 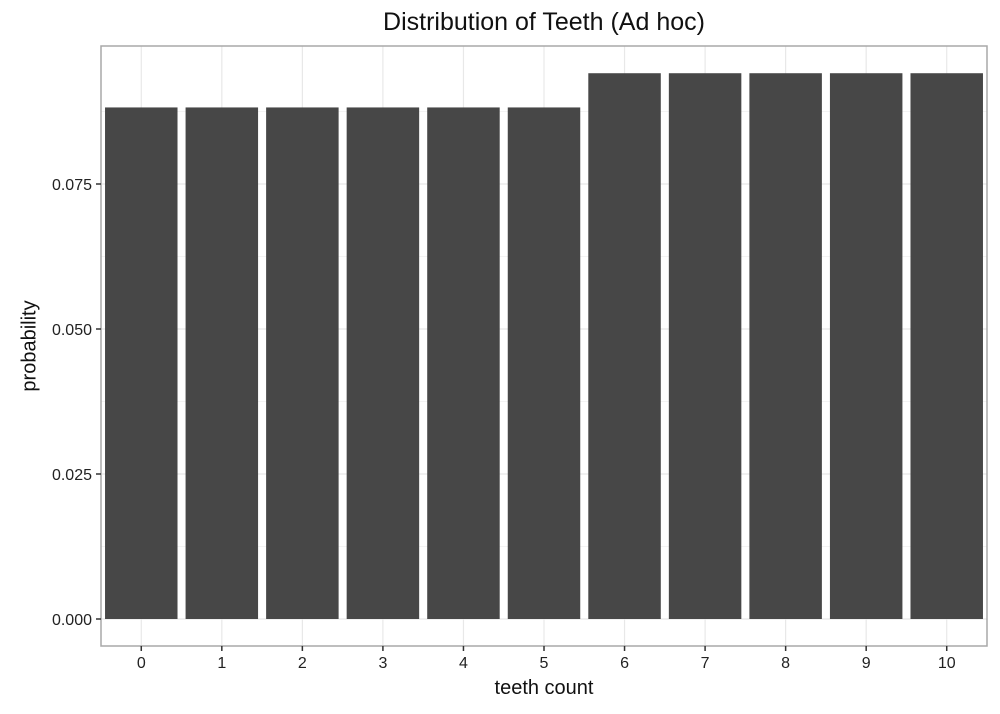 What do you see at coordinates (624, 663) in the screenshot?
I see `x-tick-label: 6` at bounding box center [624, 663].